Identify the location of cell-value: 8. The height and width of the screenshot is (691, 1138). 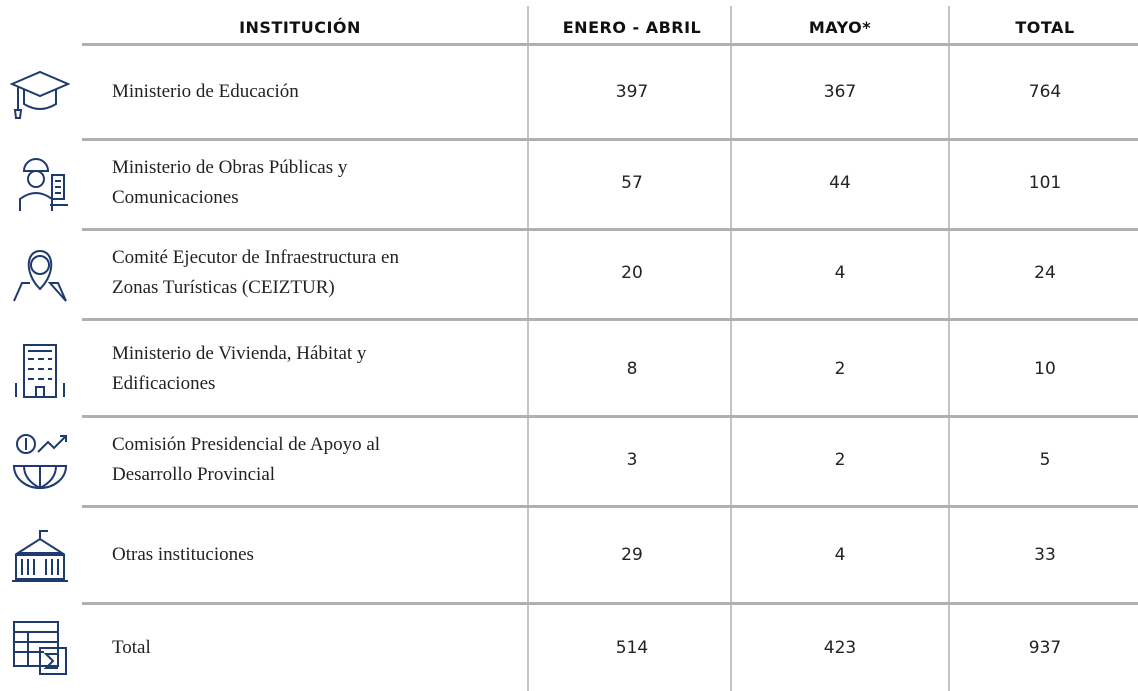
(632, 369).